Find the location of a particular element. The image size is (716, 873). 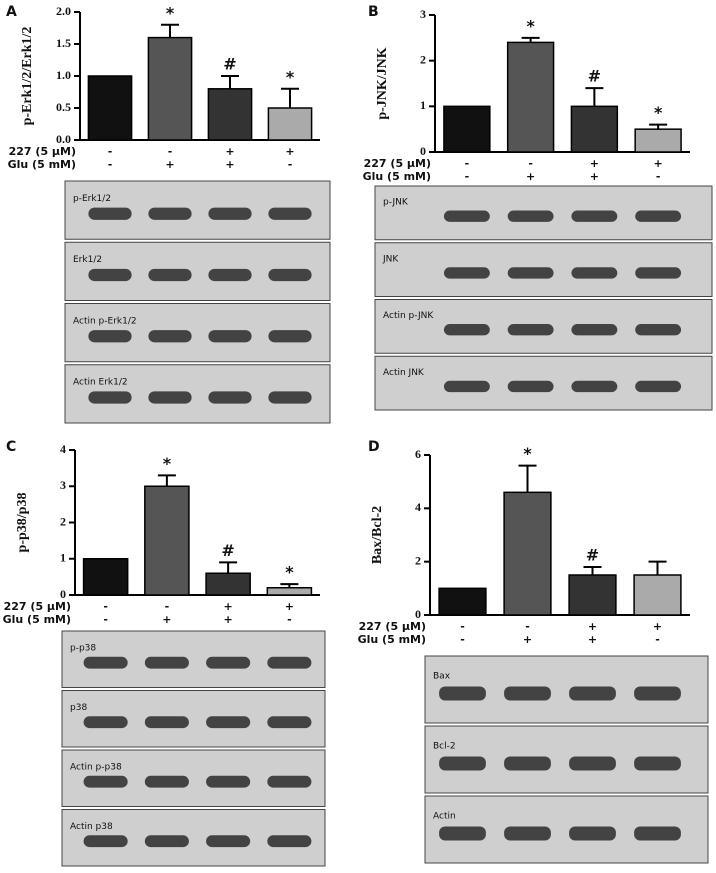

blot-label: Actin p-Erk1/2 is located at coordinates (105, 321).